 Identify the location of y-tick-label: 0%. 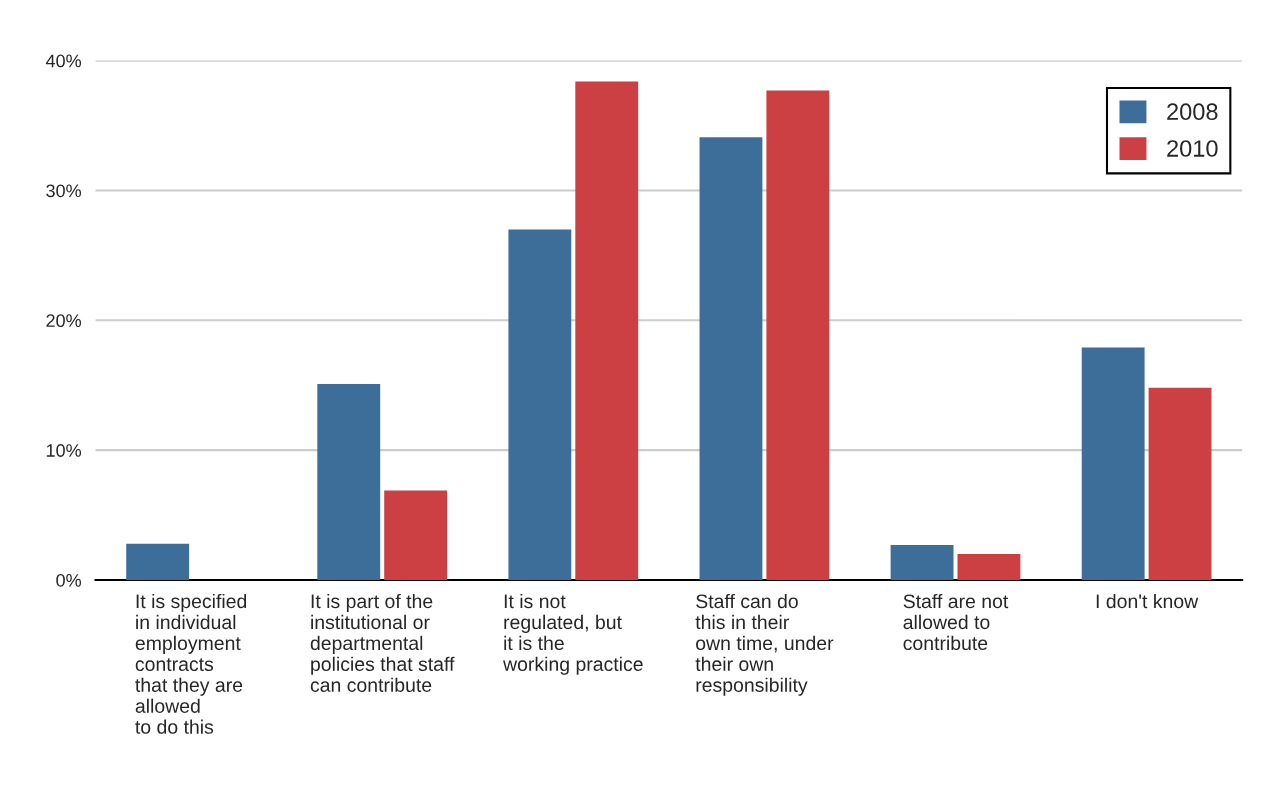
(69, 580).